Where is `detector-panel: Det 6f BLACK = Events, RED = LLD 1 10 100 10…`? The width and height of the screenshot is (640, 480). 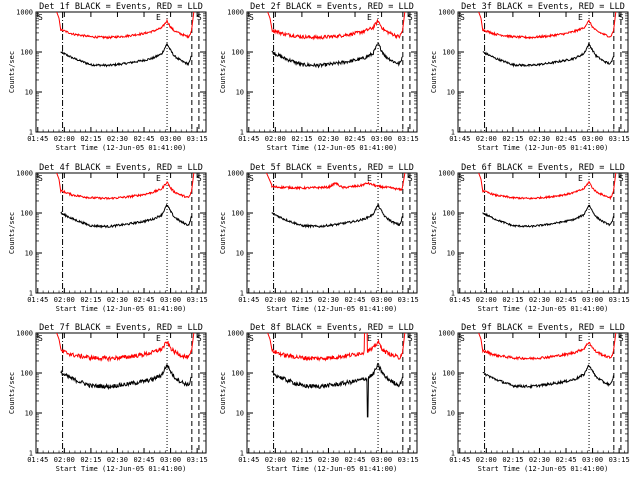
detector-panel: Det 6f BLACK = Events, RED = LLD 1 10 100 10… is located at coordinates (530, 238).